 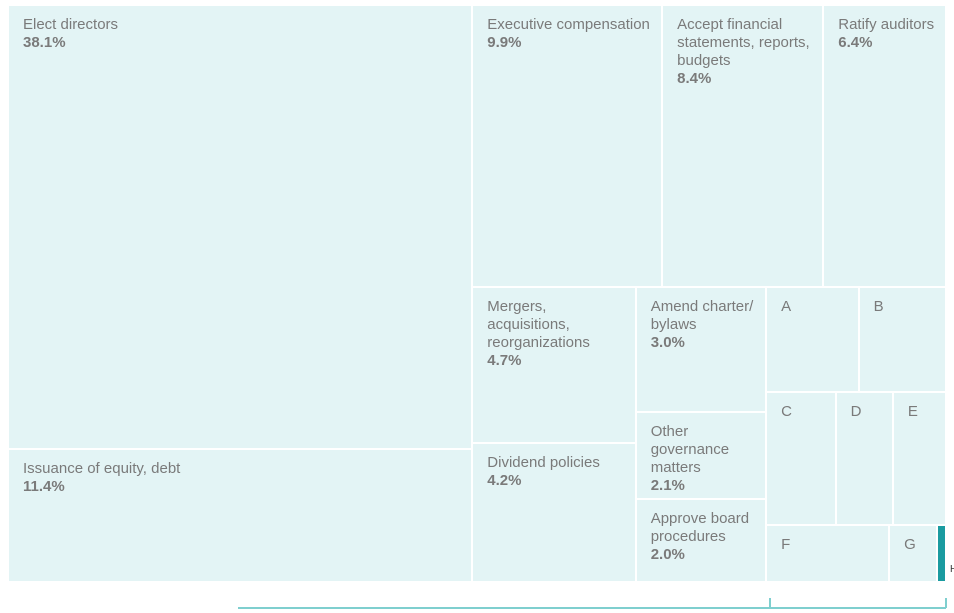 What do you see at coordinates (102, 469) in the screenshot?
I see `tile-name: Issuance of equity, debt` at bounding box center [102, 469].